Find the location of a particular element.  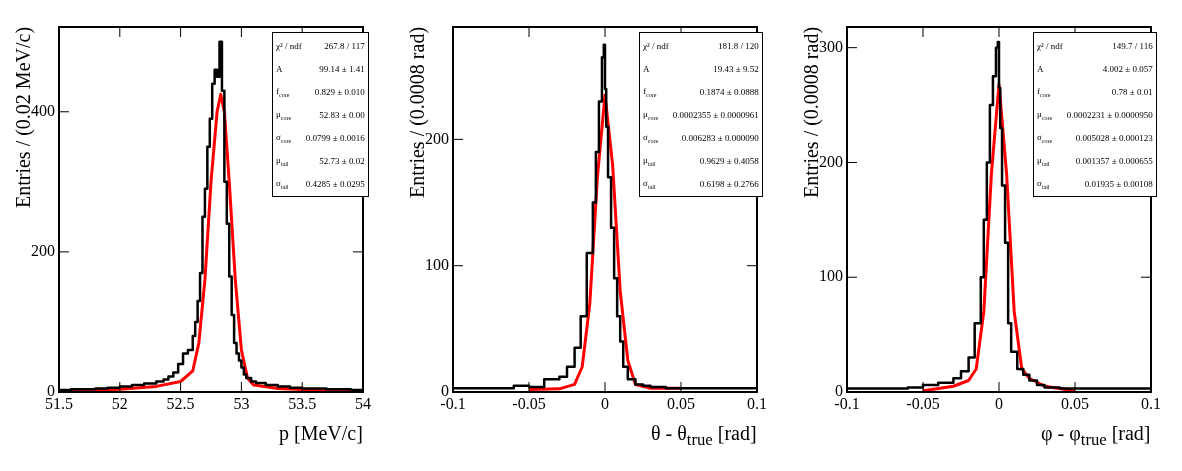

x-tick-label: 54 is located at coordinates (363, 403).